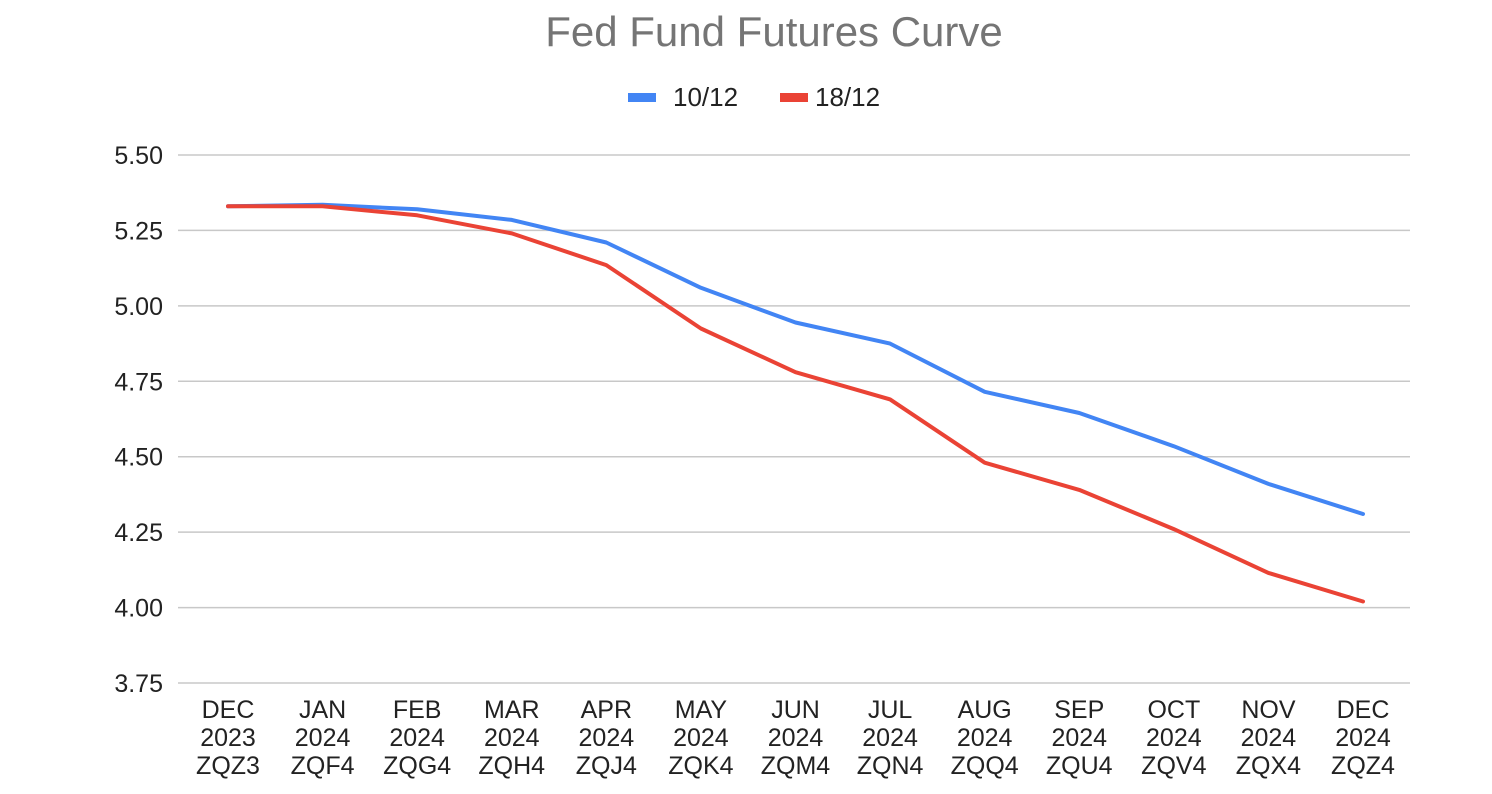 This screenshot has width=1492, height=794. What do you see at coordinates (1268, 738) in the screenshot?
I see `x-tick-label: NOV 2024 ZQX4` at bounding box center [1268, 738].